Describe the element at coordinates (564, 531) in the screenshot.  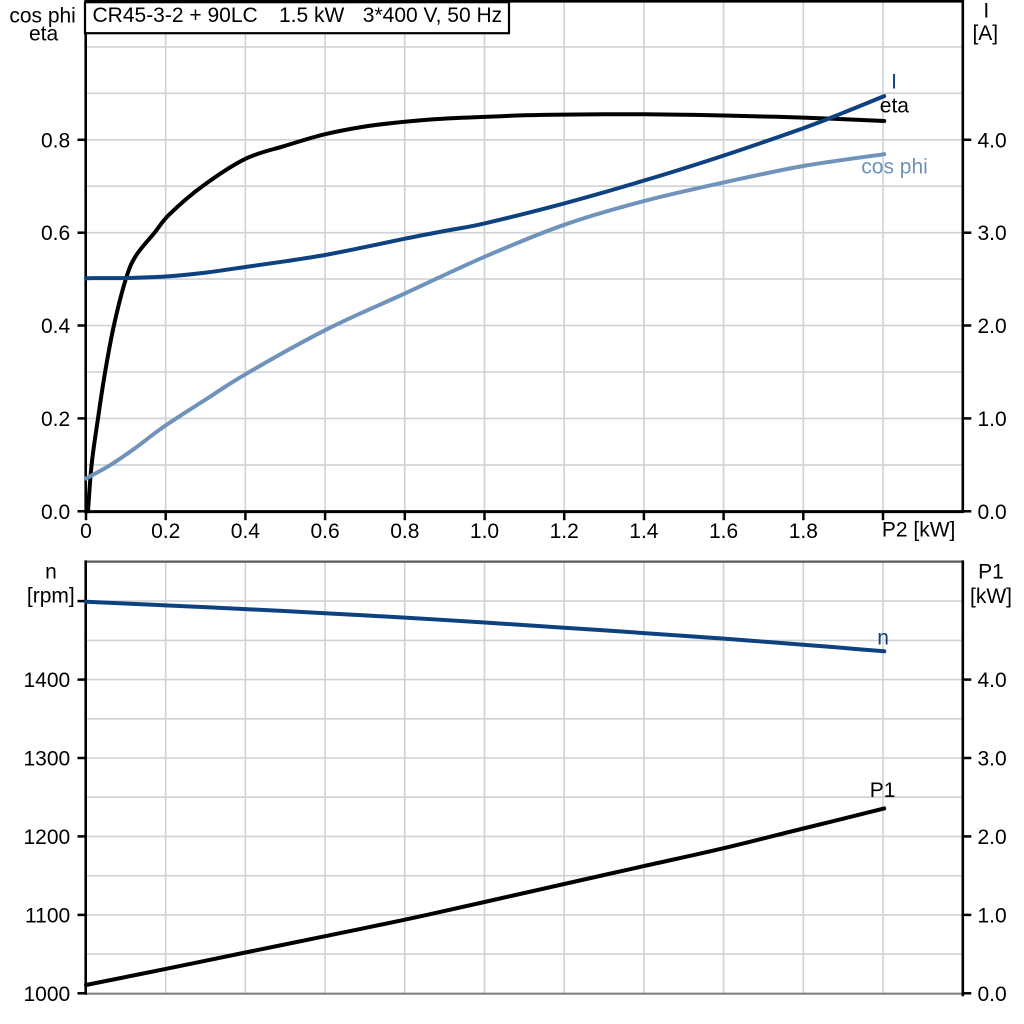
I see `svg-text: 1.2` at that location.